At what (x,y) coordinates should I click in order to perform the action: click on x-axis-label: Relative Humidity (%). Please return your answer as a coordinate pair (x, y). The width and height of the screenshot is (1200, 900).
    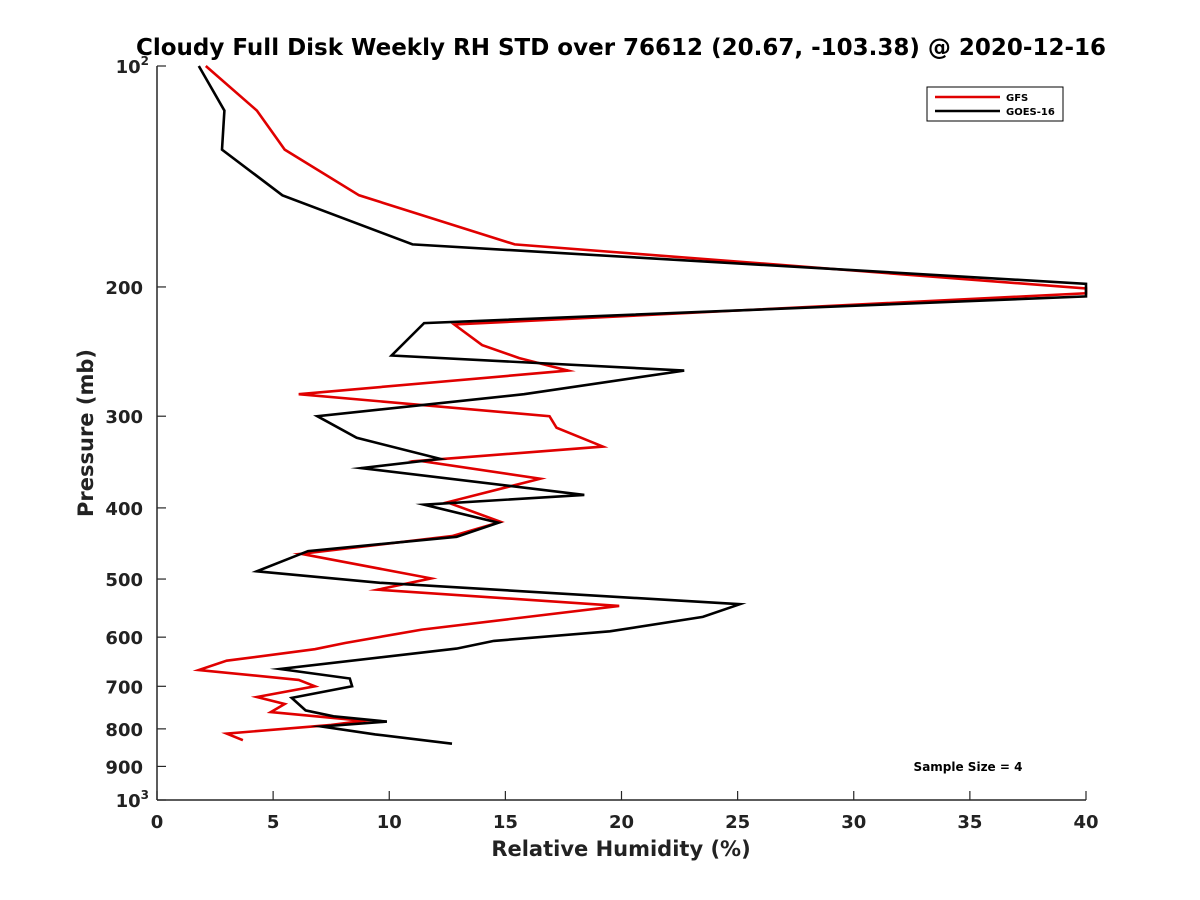
    Looking at the image, I should click on (620, 849).